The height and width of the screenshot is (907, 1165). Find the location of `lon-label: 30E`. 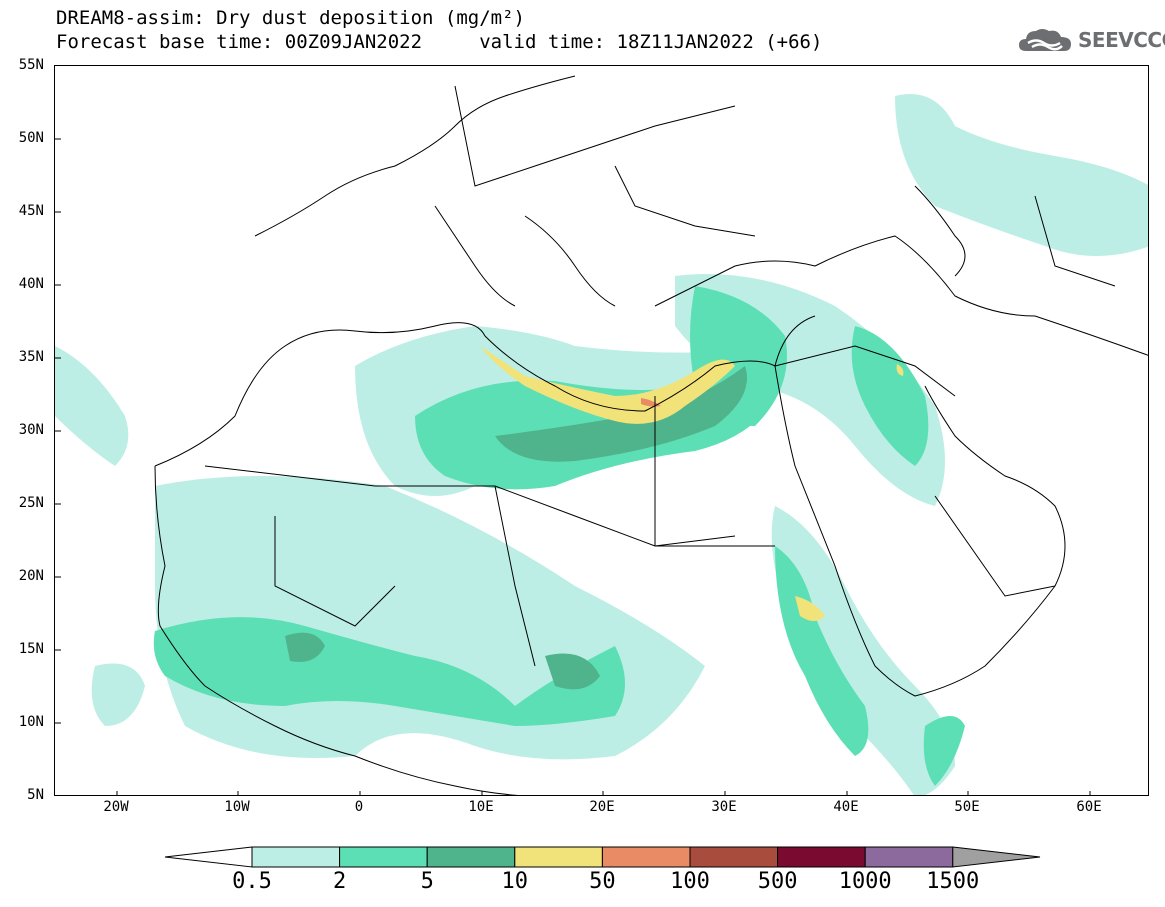

lon-label: 30E is located at coordinates (724, 807).